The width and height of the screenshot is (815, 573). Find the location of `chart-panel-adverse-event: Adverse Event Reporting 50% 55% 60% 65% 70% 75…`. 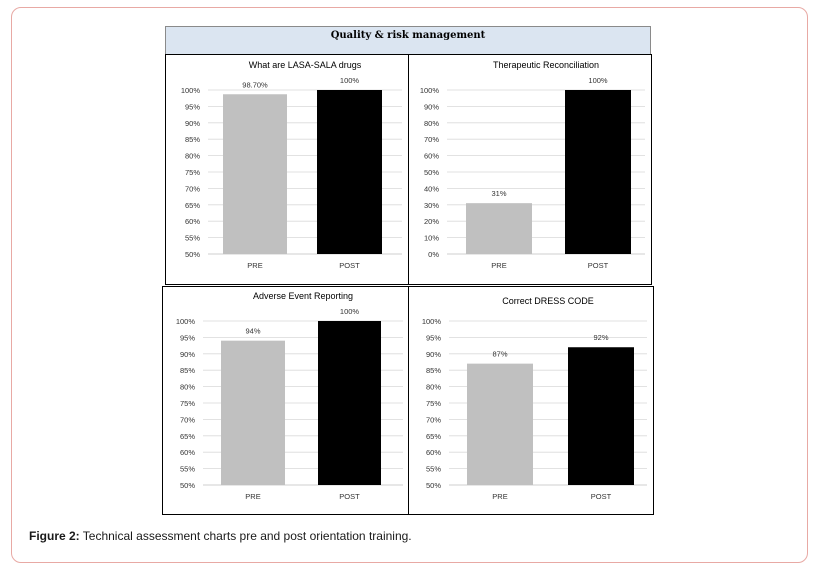

chart-panel-adverse-event: Adverse Event Reporting 50% 55% 60% 65% 70% 75… is located at coordinates (285, 400).